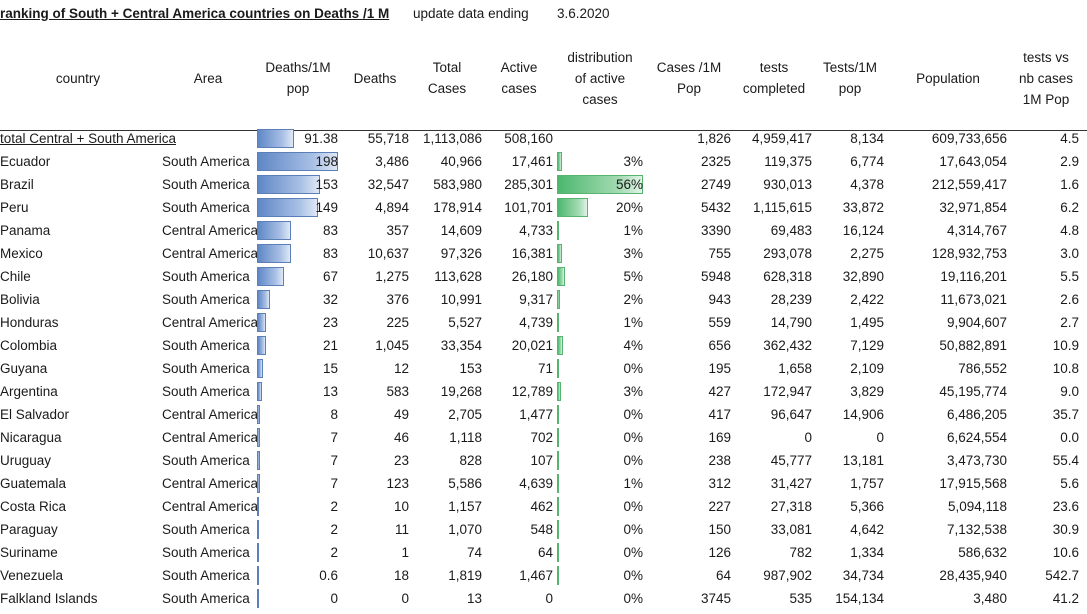 This screenshot has height=614, width=1087. Describe the element at coordinates (397, 230) in the screenshot. I see `deaths-cell: 357` at that location.